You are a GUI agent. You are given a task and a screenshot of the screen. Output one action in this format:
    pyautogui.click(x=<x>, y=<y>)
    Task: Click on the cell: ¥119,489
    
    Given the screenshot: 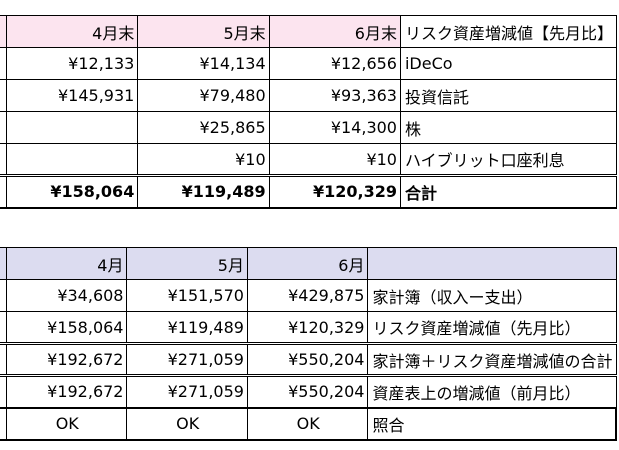 What is the action you would take?
    pyautogui.click(x=187, y=328)
    